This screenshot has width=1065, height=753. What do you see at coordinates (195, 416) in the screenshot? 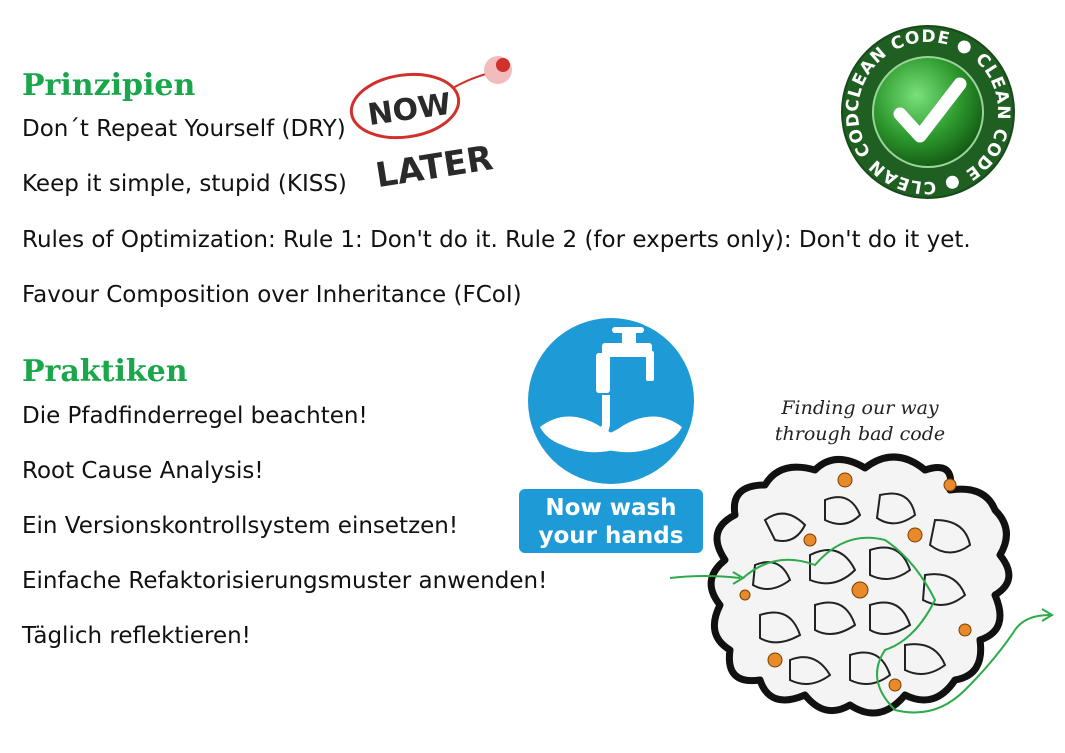
I see `practice-boyscout-rule: Die Pfadfinderregel beachten!` at bounding box center [195, 416].